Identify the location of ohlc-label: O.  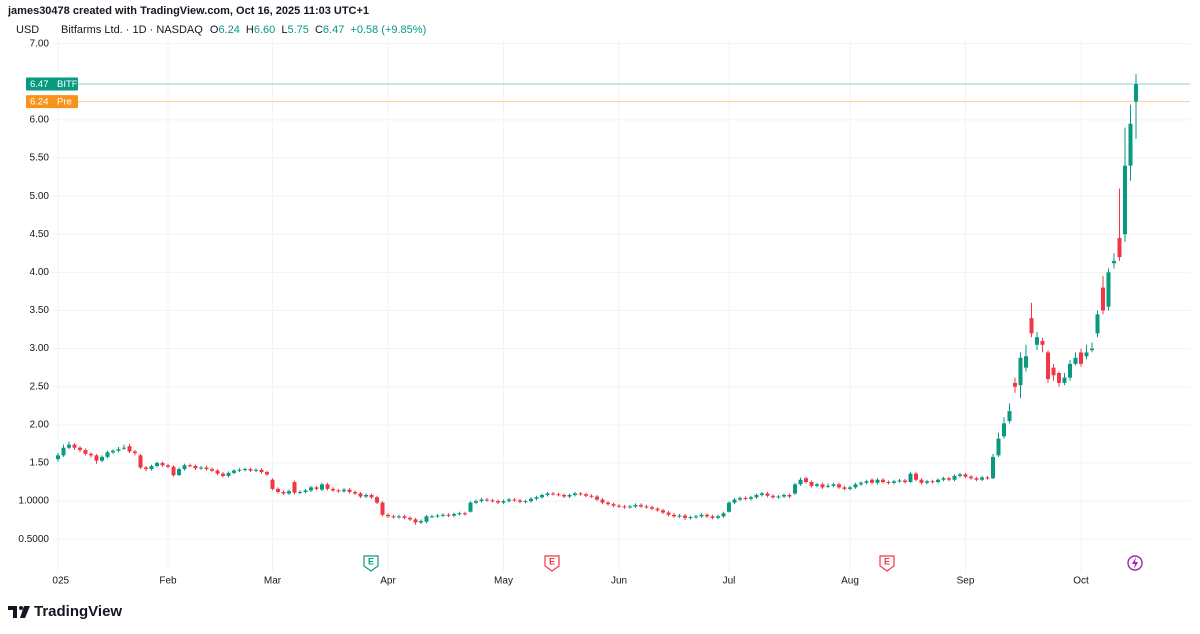
(214, 30).